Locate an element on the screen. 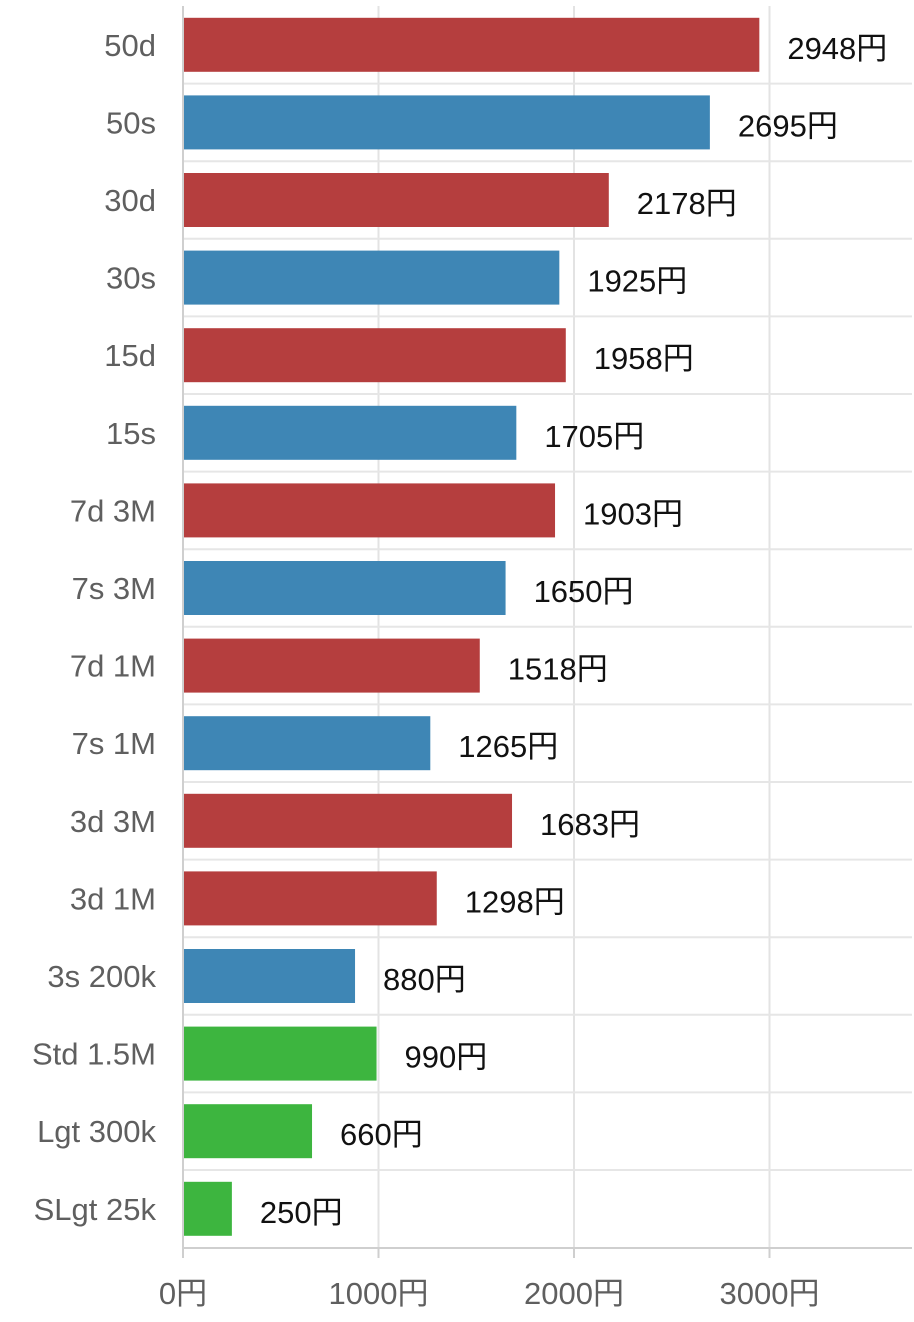 This screenshot has width=914, height=1322. category-label: 7s 1M is located at coordinates (114, 743).